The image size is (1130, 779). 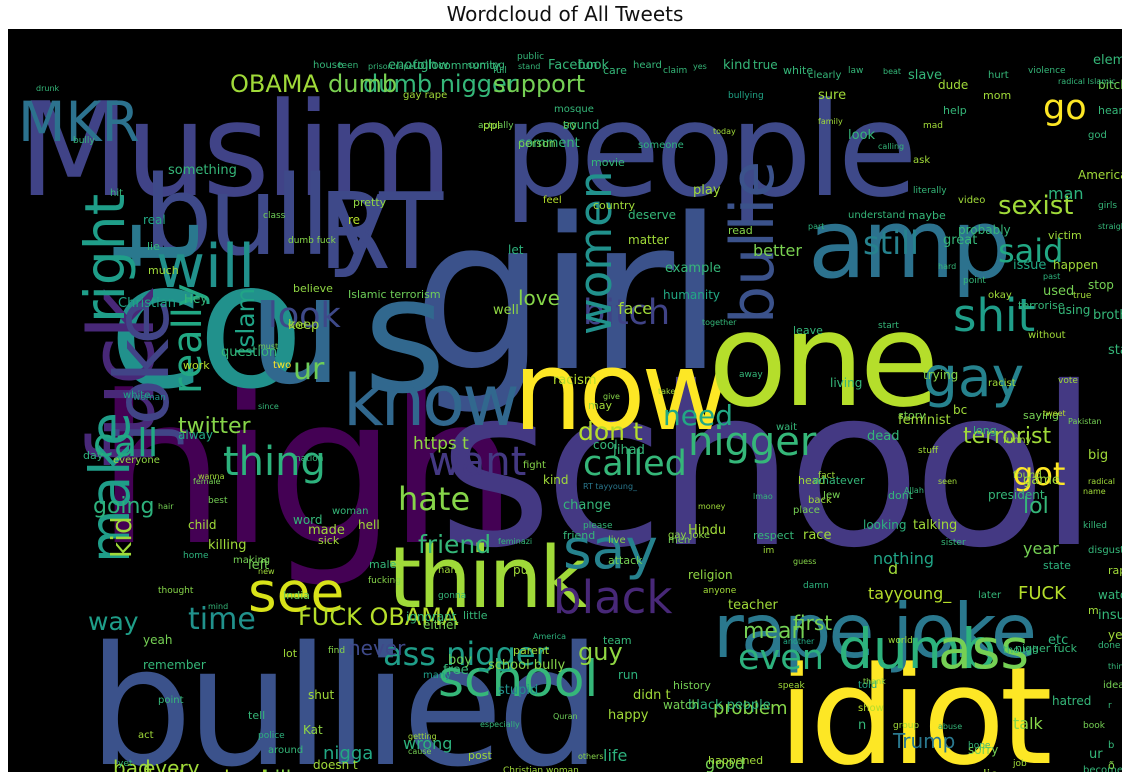 I want to click on word-killing-281: killing, so click(x=227, y=545).